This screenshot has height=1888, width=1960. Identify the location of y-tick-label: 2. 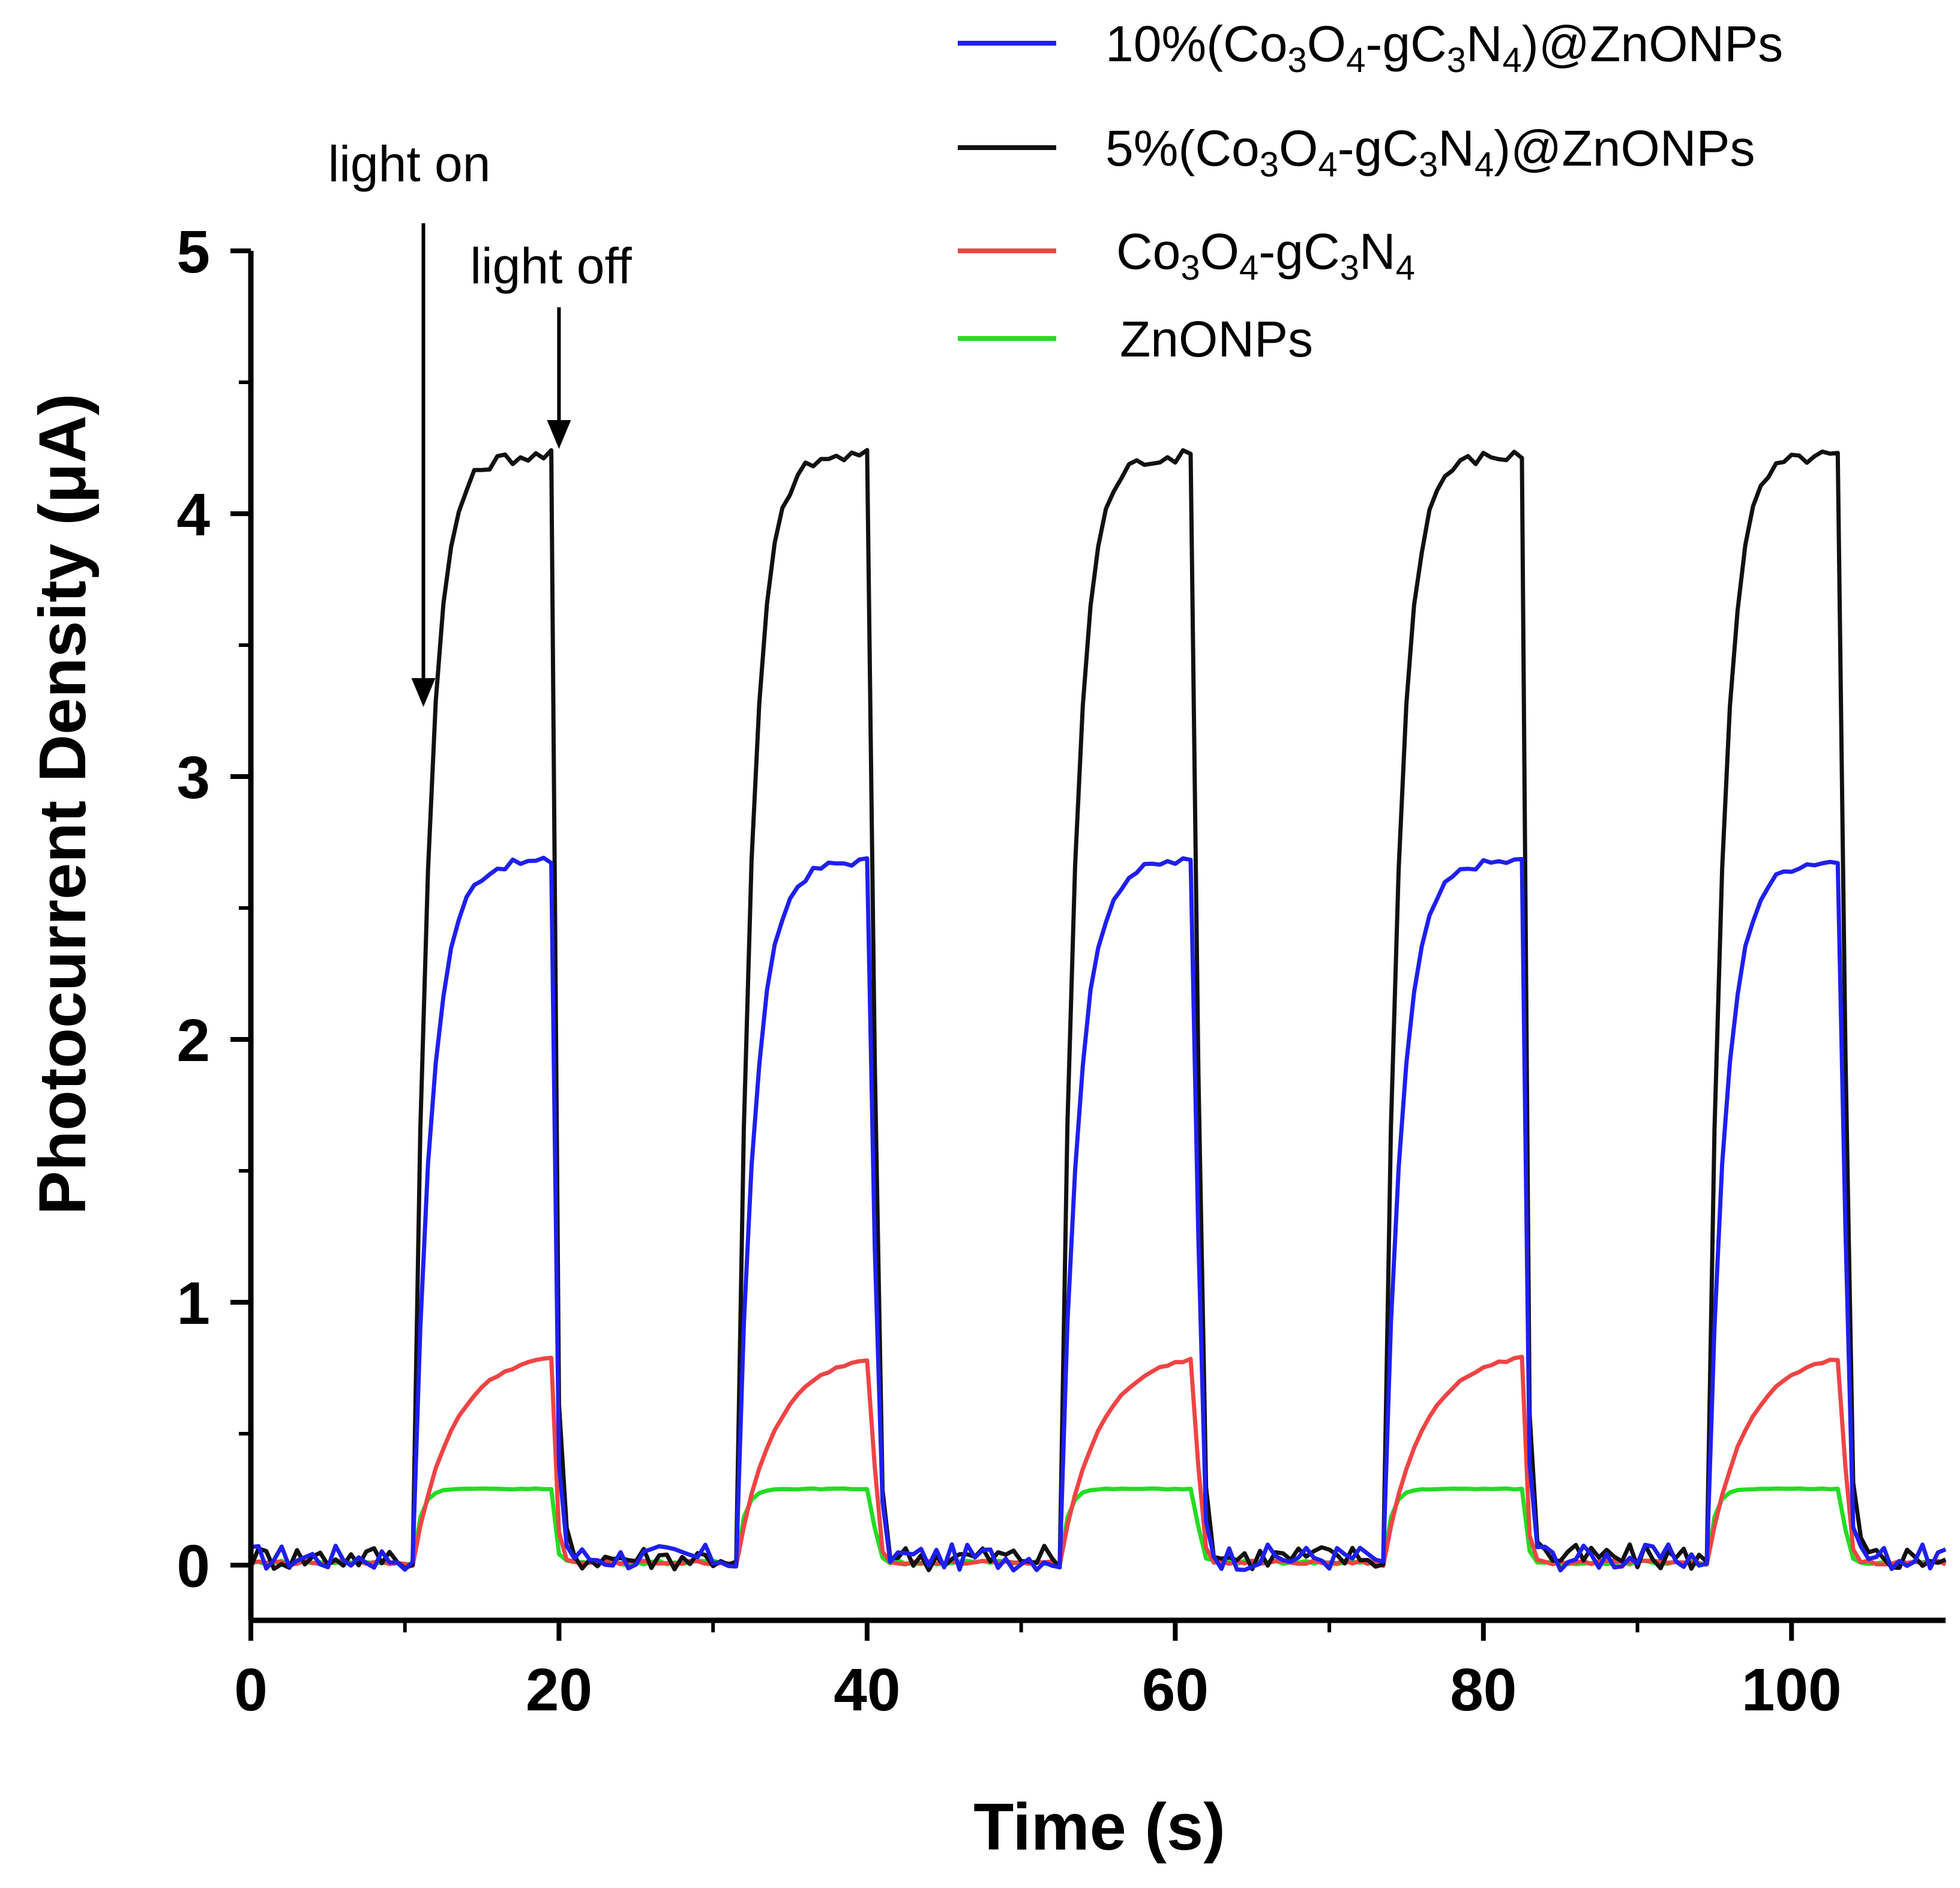
(193, 1040).